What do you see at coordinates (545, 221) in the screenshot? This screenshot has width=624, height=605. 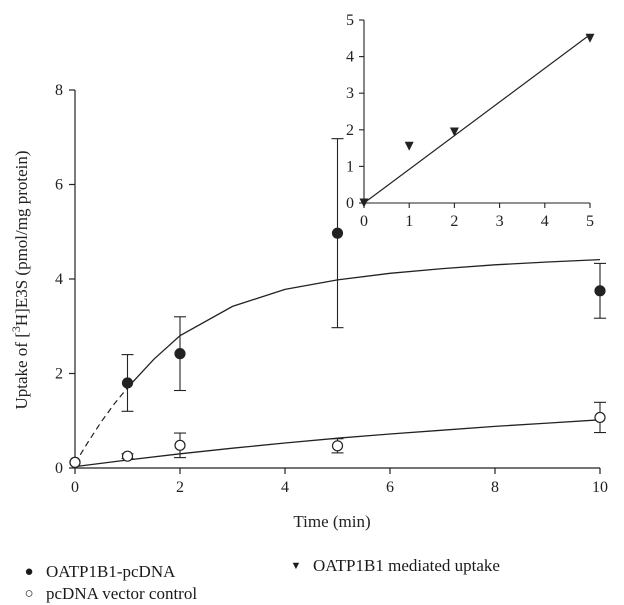 I see `inset-x-tick-label: 4` at bounding box center [545, 221].